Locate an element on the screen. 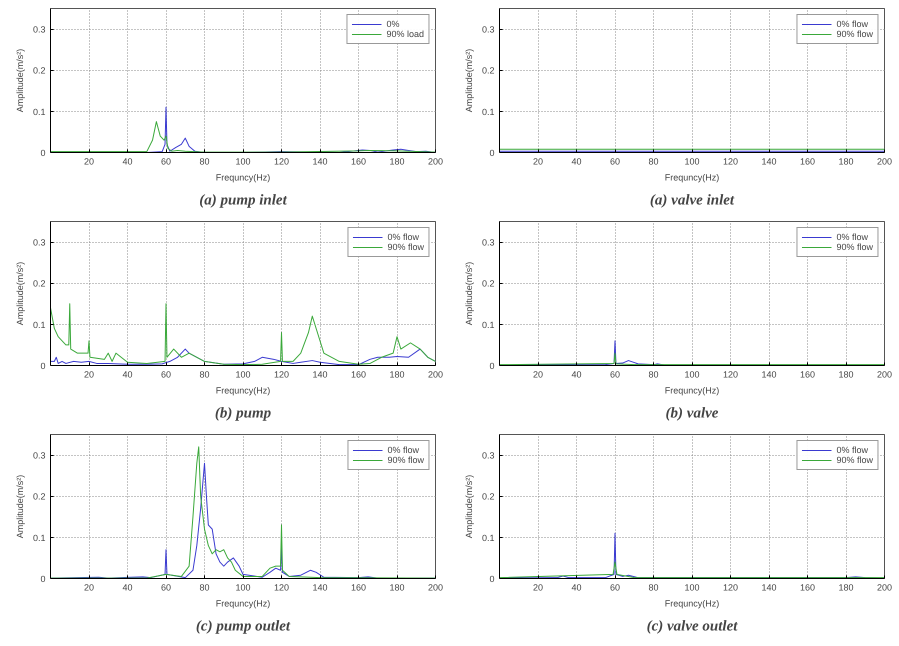 This screenshot has width=899, height=646. text: (c) valve outlet is located at coordinates (692, 626).